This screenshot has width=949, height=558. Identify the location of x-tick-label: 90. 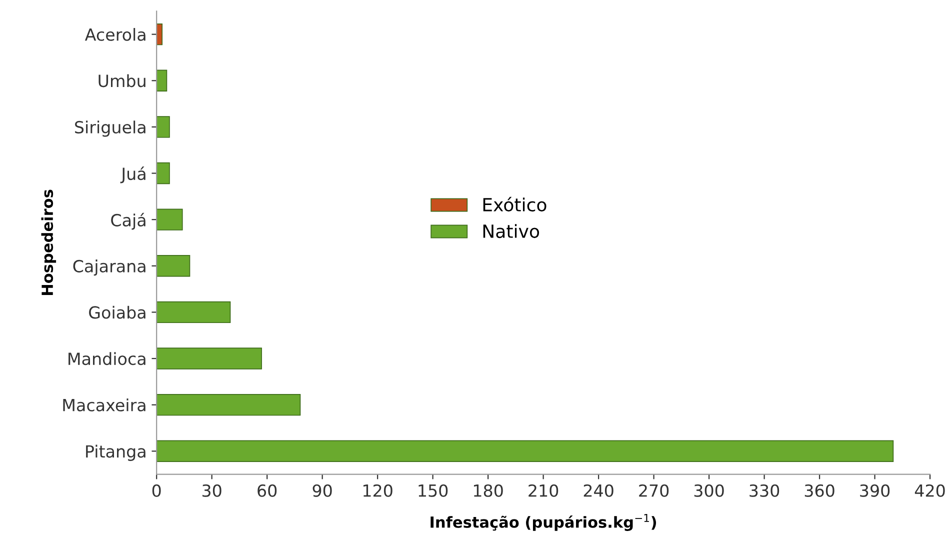
(322, 490).